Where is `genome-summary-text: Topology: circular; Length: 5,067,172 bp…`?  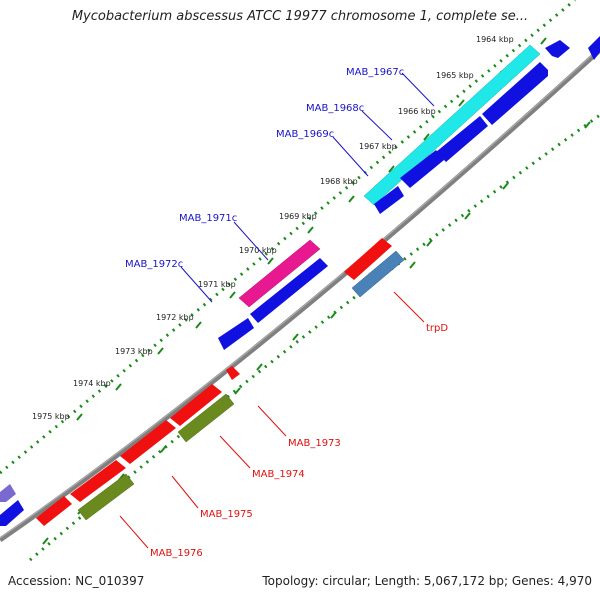
genome-summary-text: Topology: circular; Length: 5,067,172 bp… is located at coordinates (427, 581).